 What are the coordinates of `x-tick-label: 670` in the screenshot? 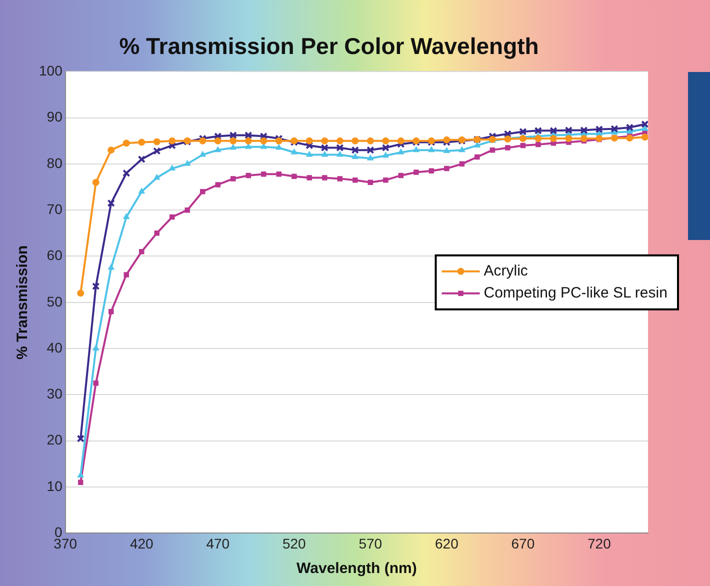 It's located at (523, 543).